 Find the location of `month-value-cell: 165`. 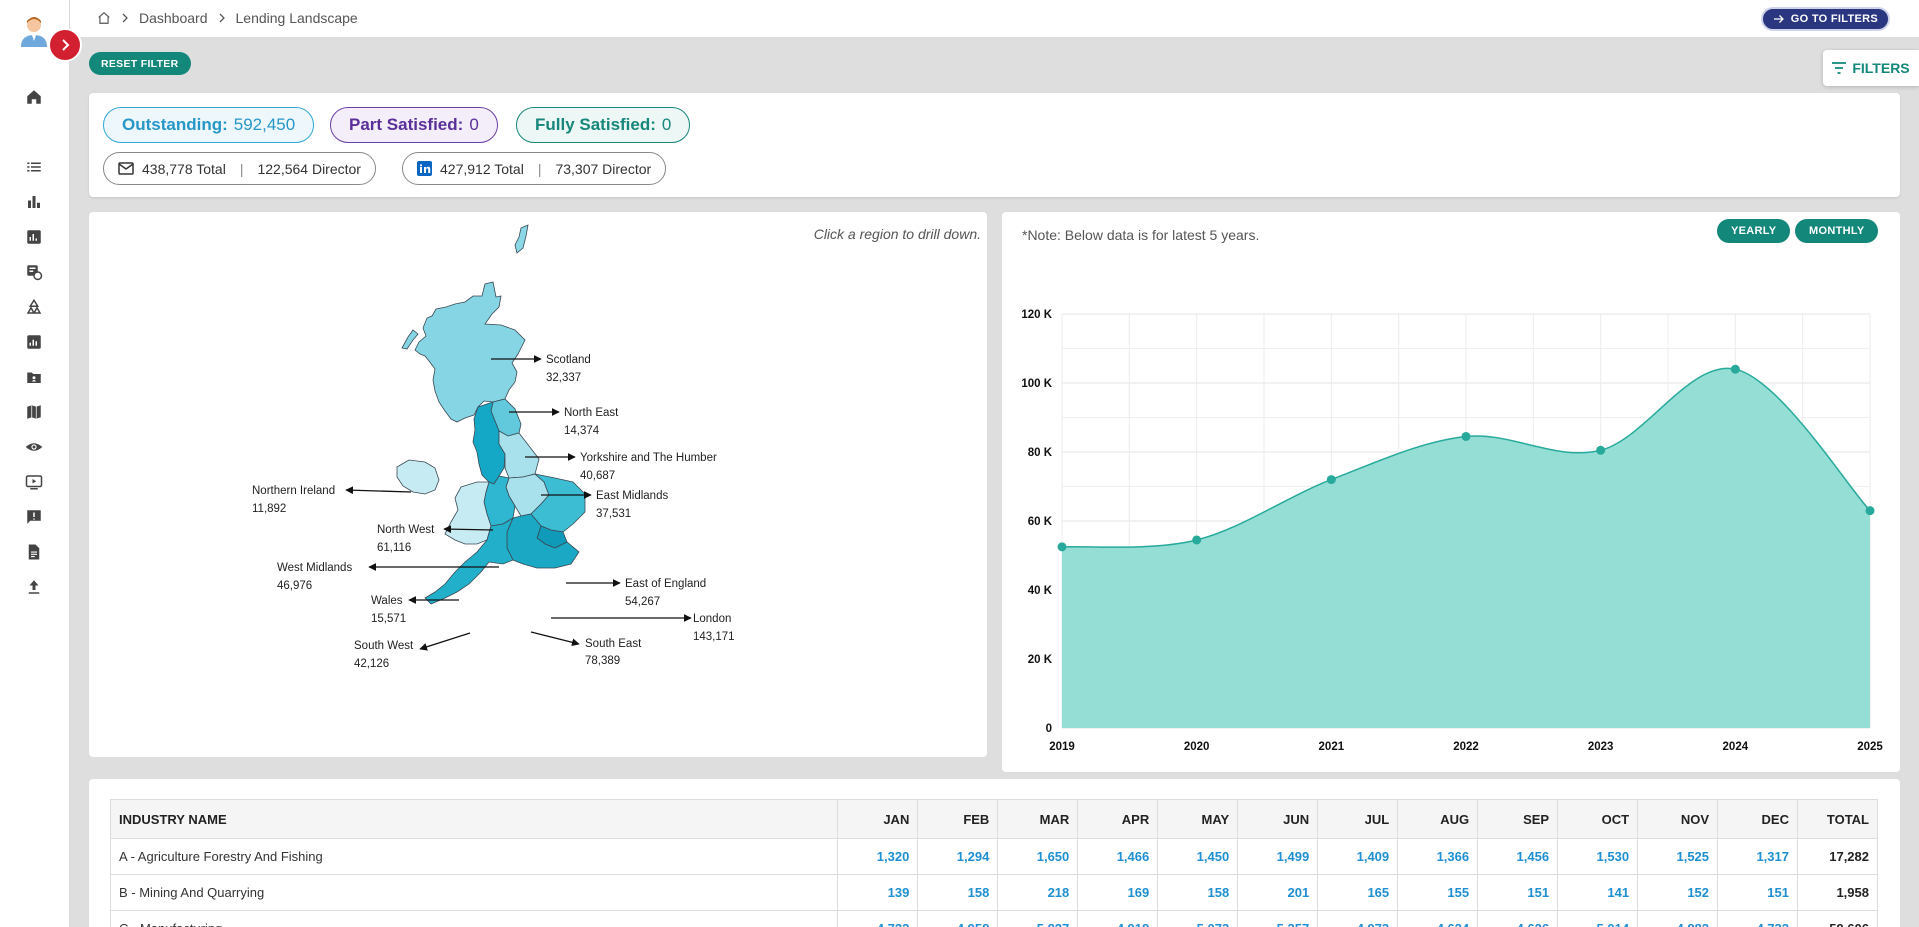

month-value-cell: 165 is located at coordinates (1358, 892).